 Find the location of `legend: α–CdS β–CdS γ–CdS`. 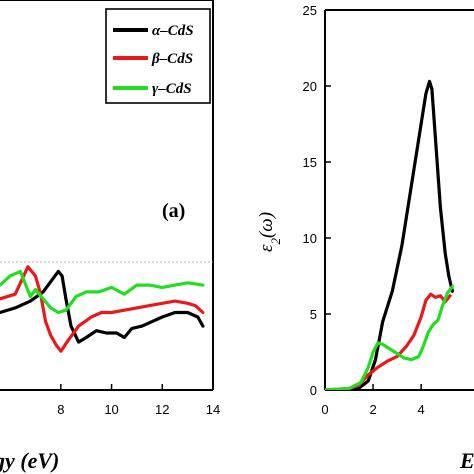

legend: α–CdS β–CdS γ–CdS is located at coordinates (158, 56).